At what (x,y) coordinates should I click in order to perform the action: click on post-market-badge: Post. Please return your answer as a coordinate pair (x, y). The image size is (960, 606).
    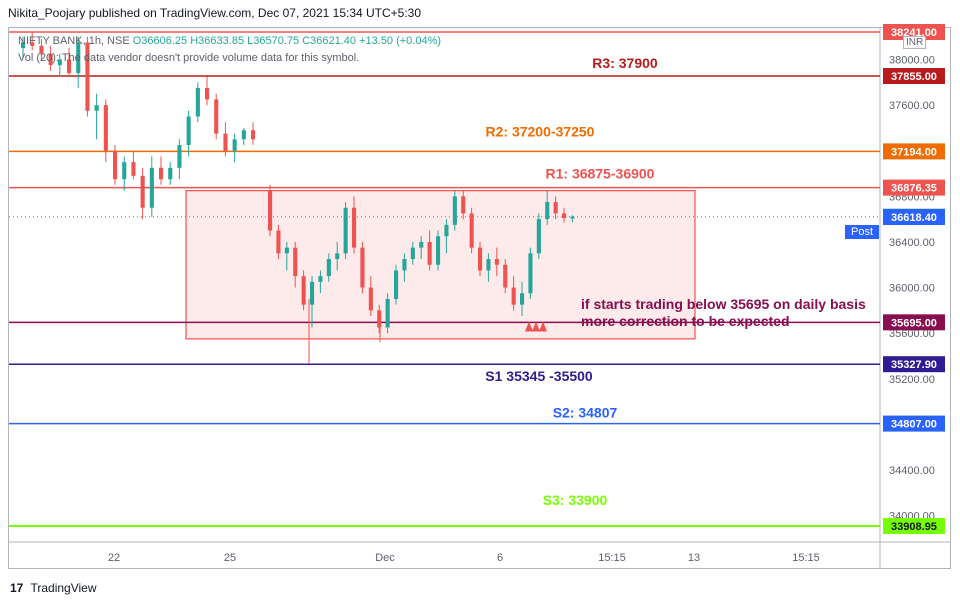
    Looking at the image, I should click on (862, 232).